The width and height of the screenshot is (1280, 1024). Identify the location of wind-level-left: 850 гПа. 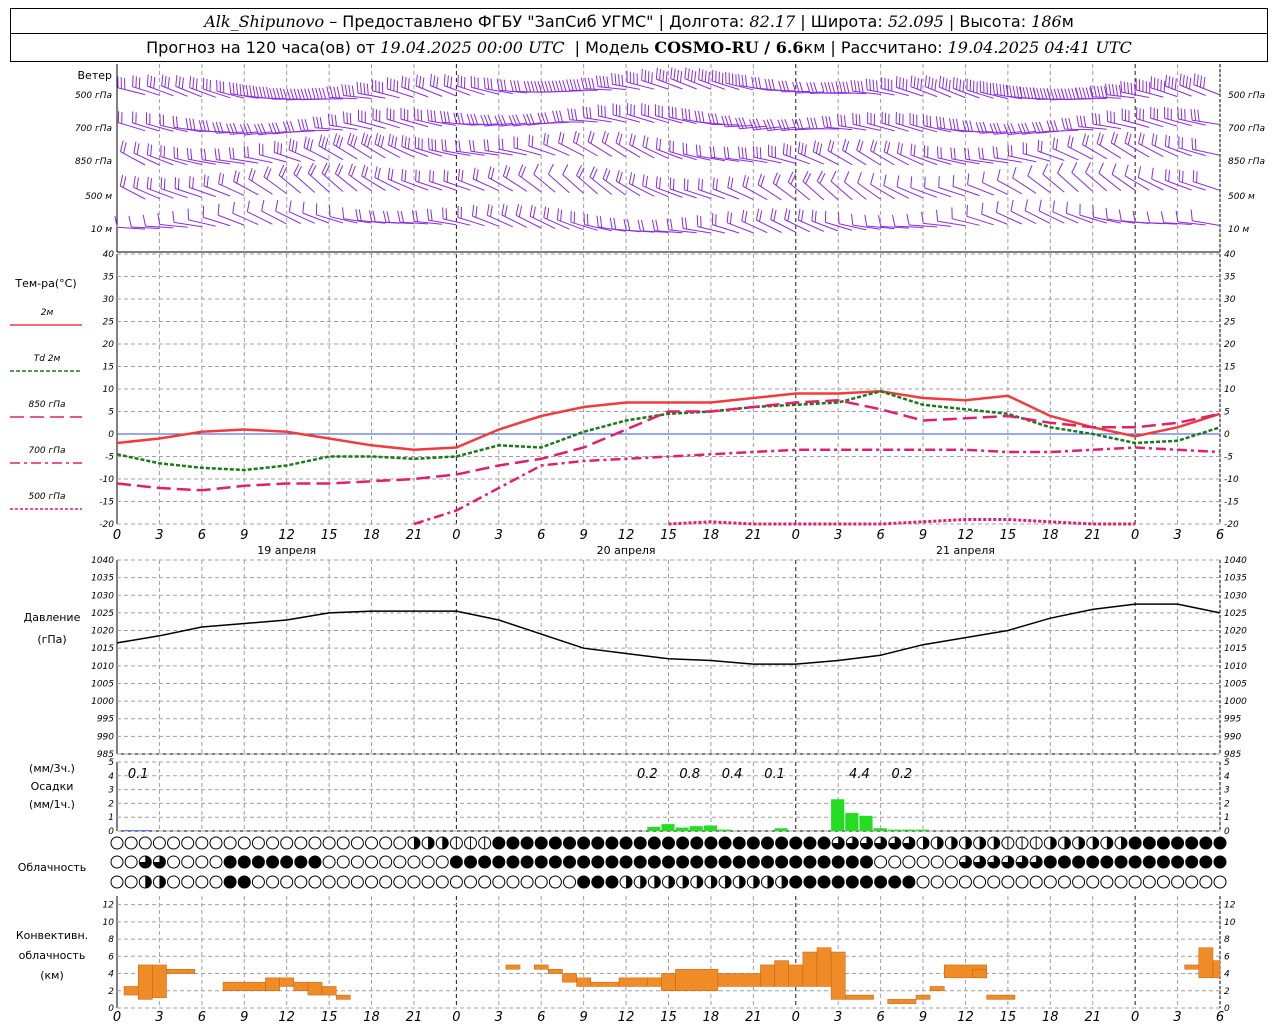
(93, 162).